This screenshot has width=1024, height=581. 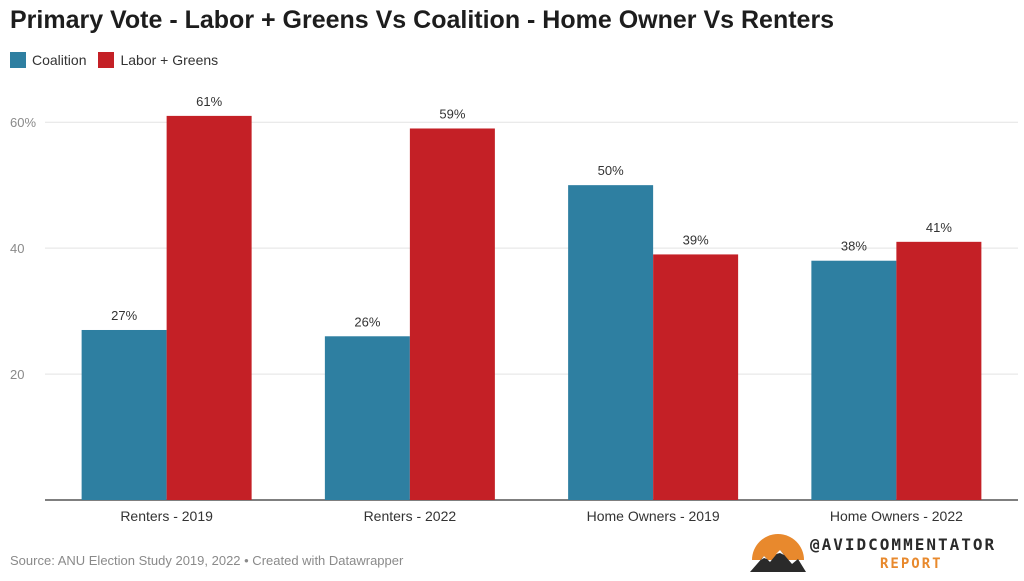 What do you see at coordinates (18, 60) in the screenshot?
I see `legend-swatch-coalition` at bounding box center [18, 60].